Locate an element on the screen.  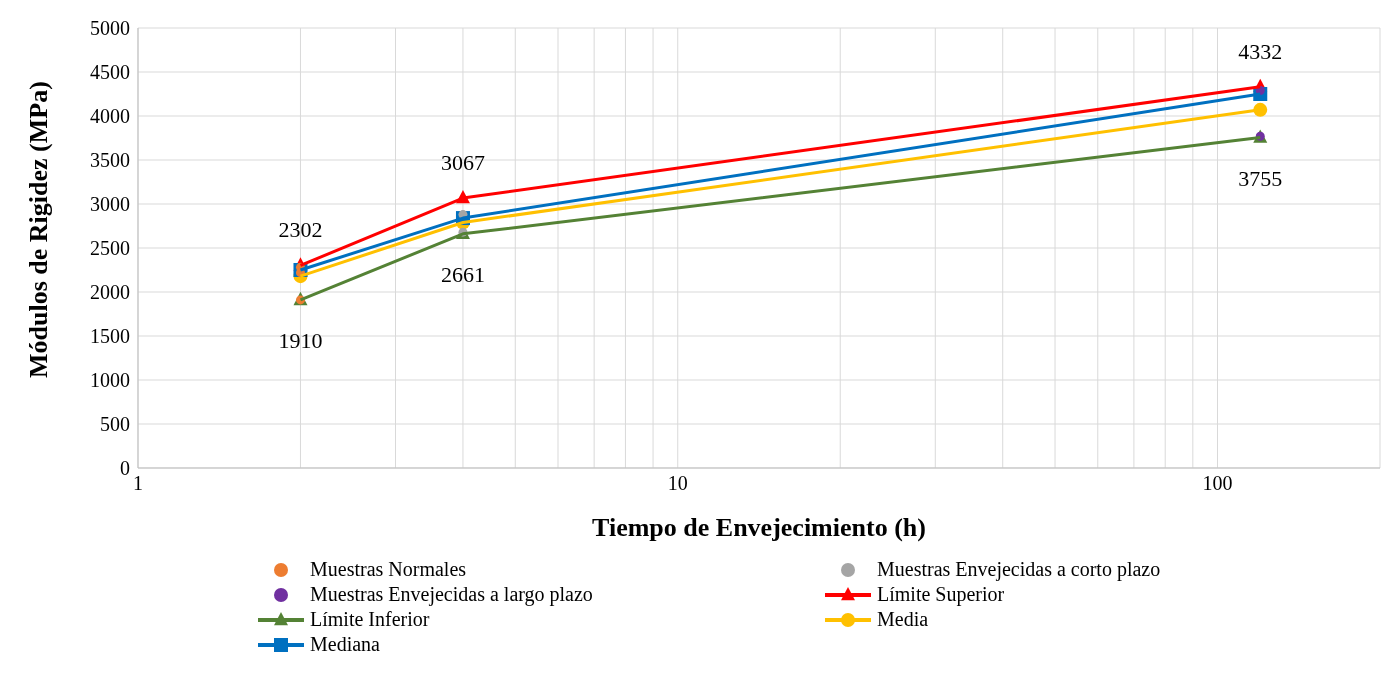
x-tick-label: 10 is located at coordinates (677, 483).